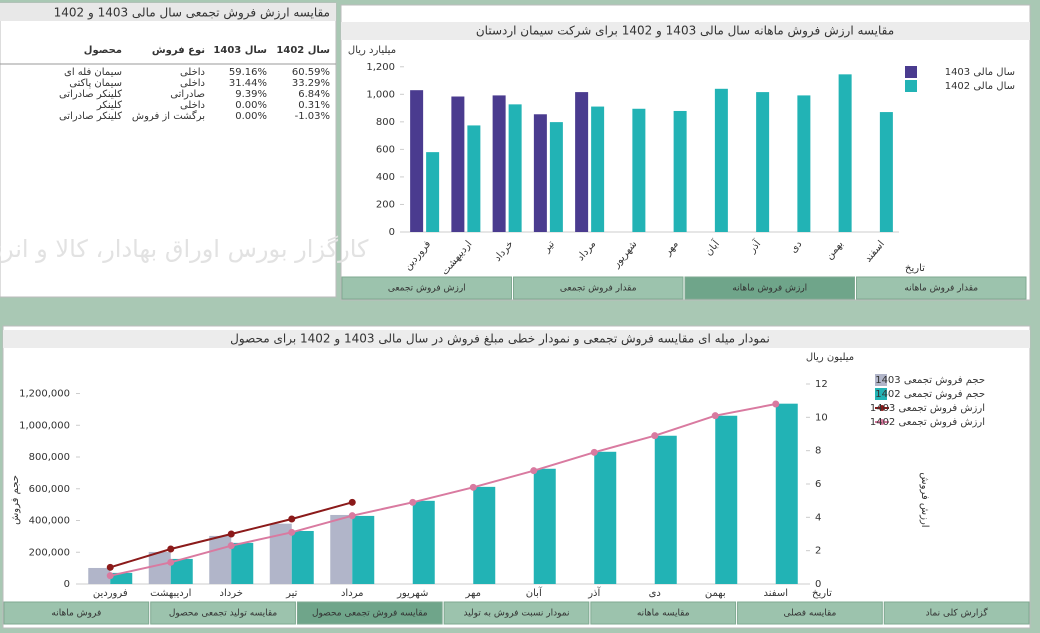 This screenshot has height=633, width=1040. Describe the element at coordinates (818, 517) in the screenshot. I see `y2-tick-label: 4` at that location.